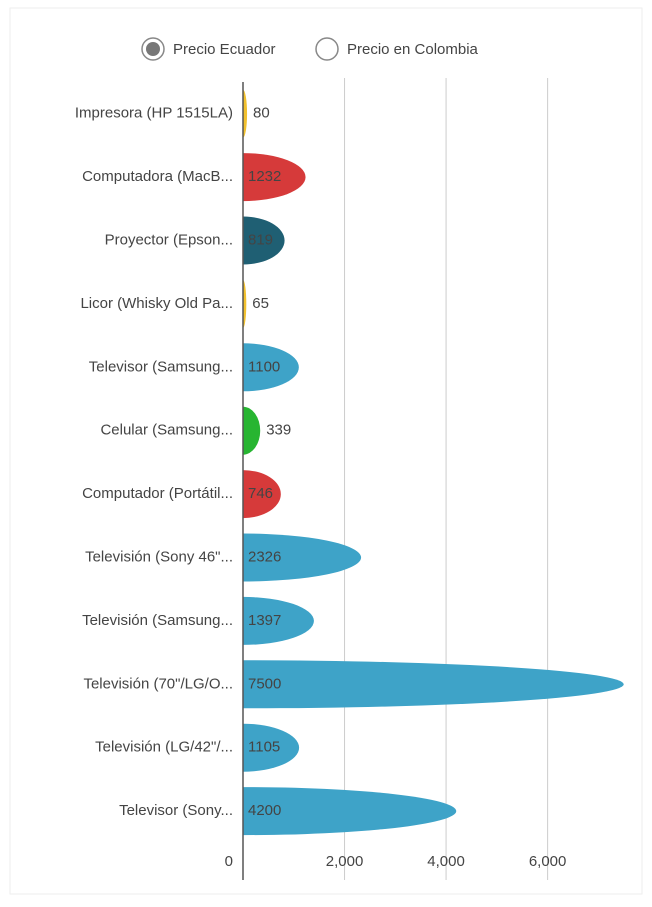  I want to click on legend-item: Precio en Colombia, so click(397, 49).